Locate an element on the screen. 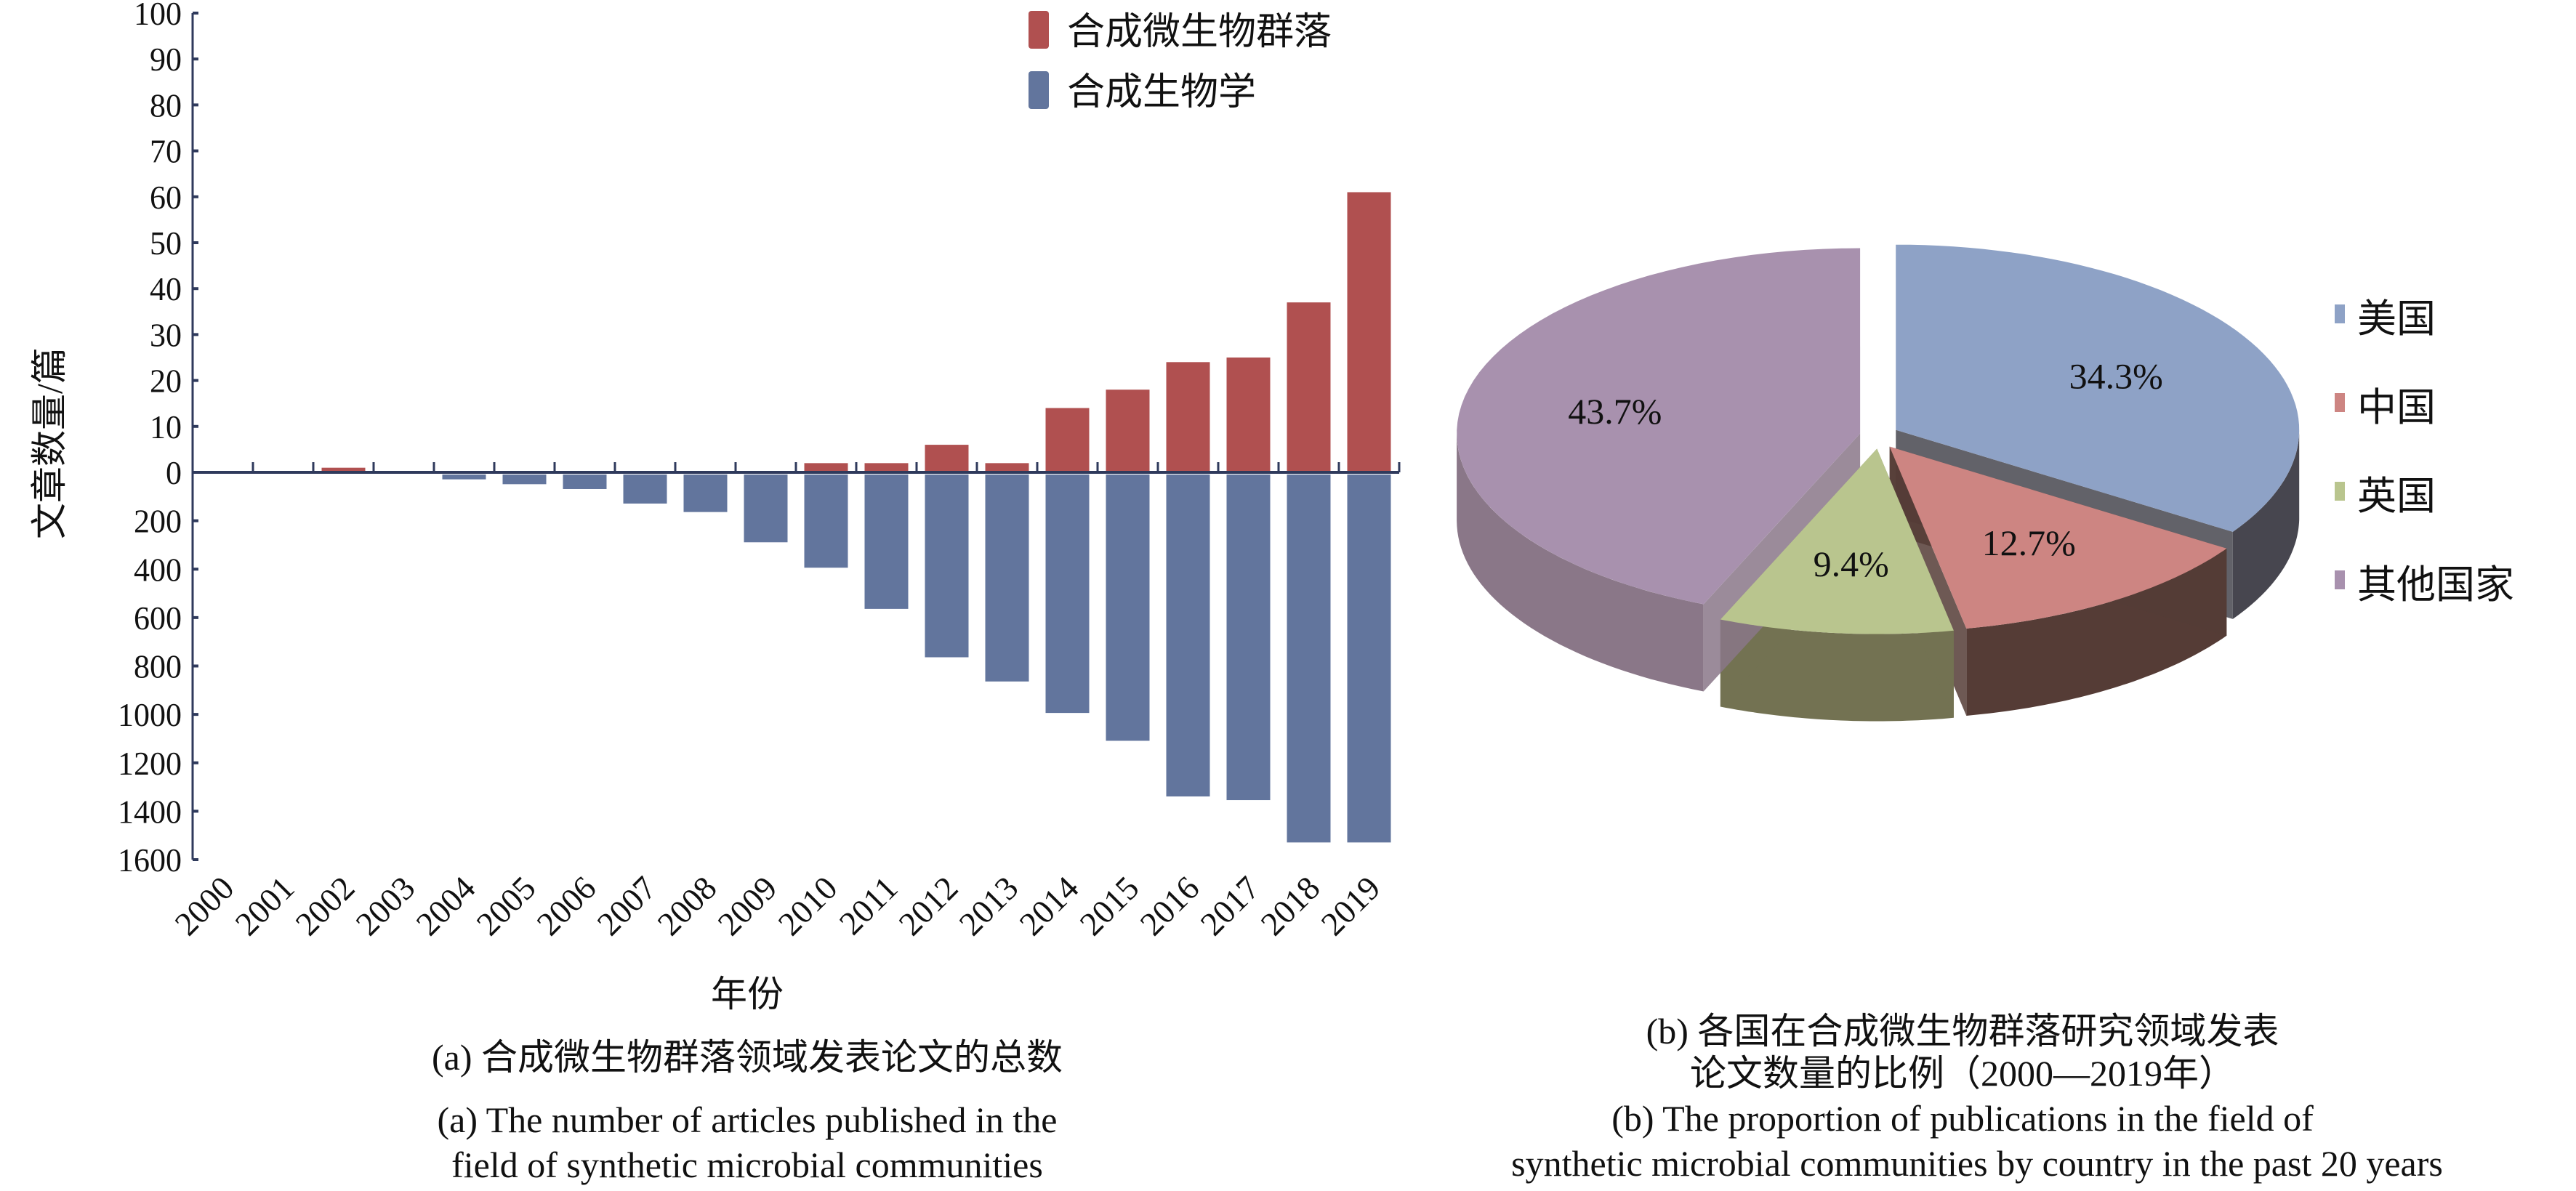 The width and height of the screenshot is (2576, 1191). y-tick-label: 70 is located at coordinates (166, 151).